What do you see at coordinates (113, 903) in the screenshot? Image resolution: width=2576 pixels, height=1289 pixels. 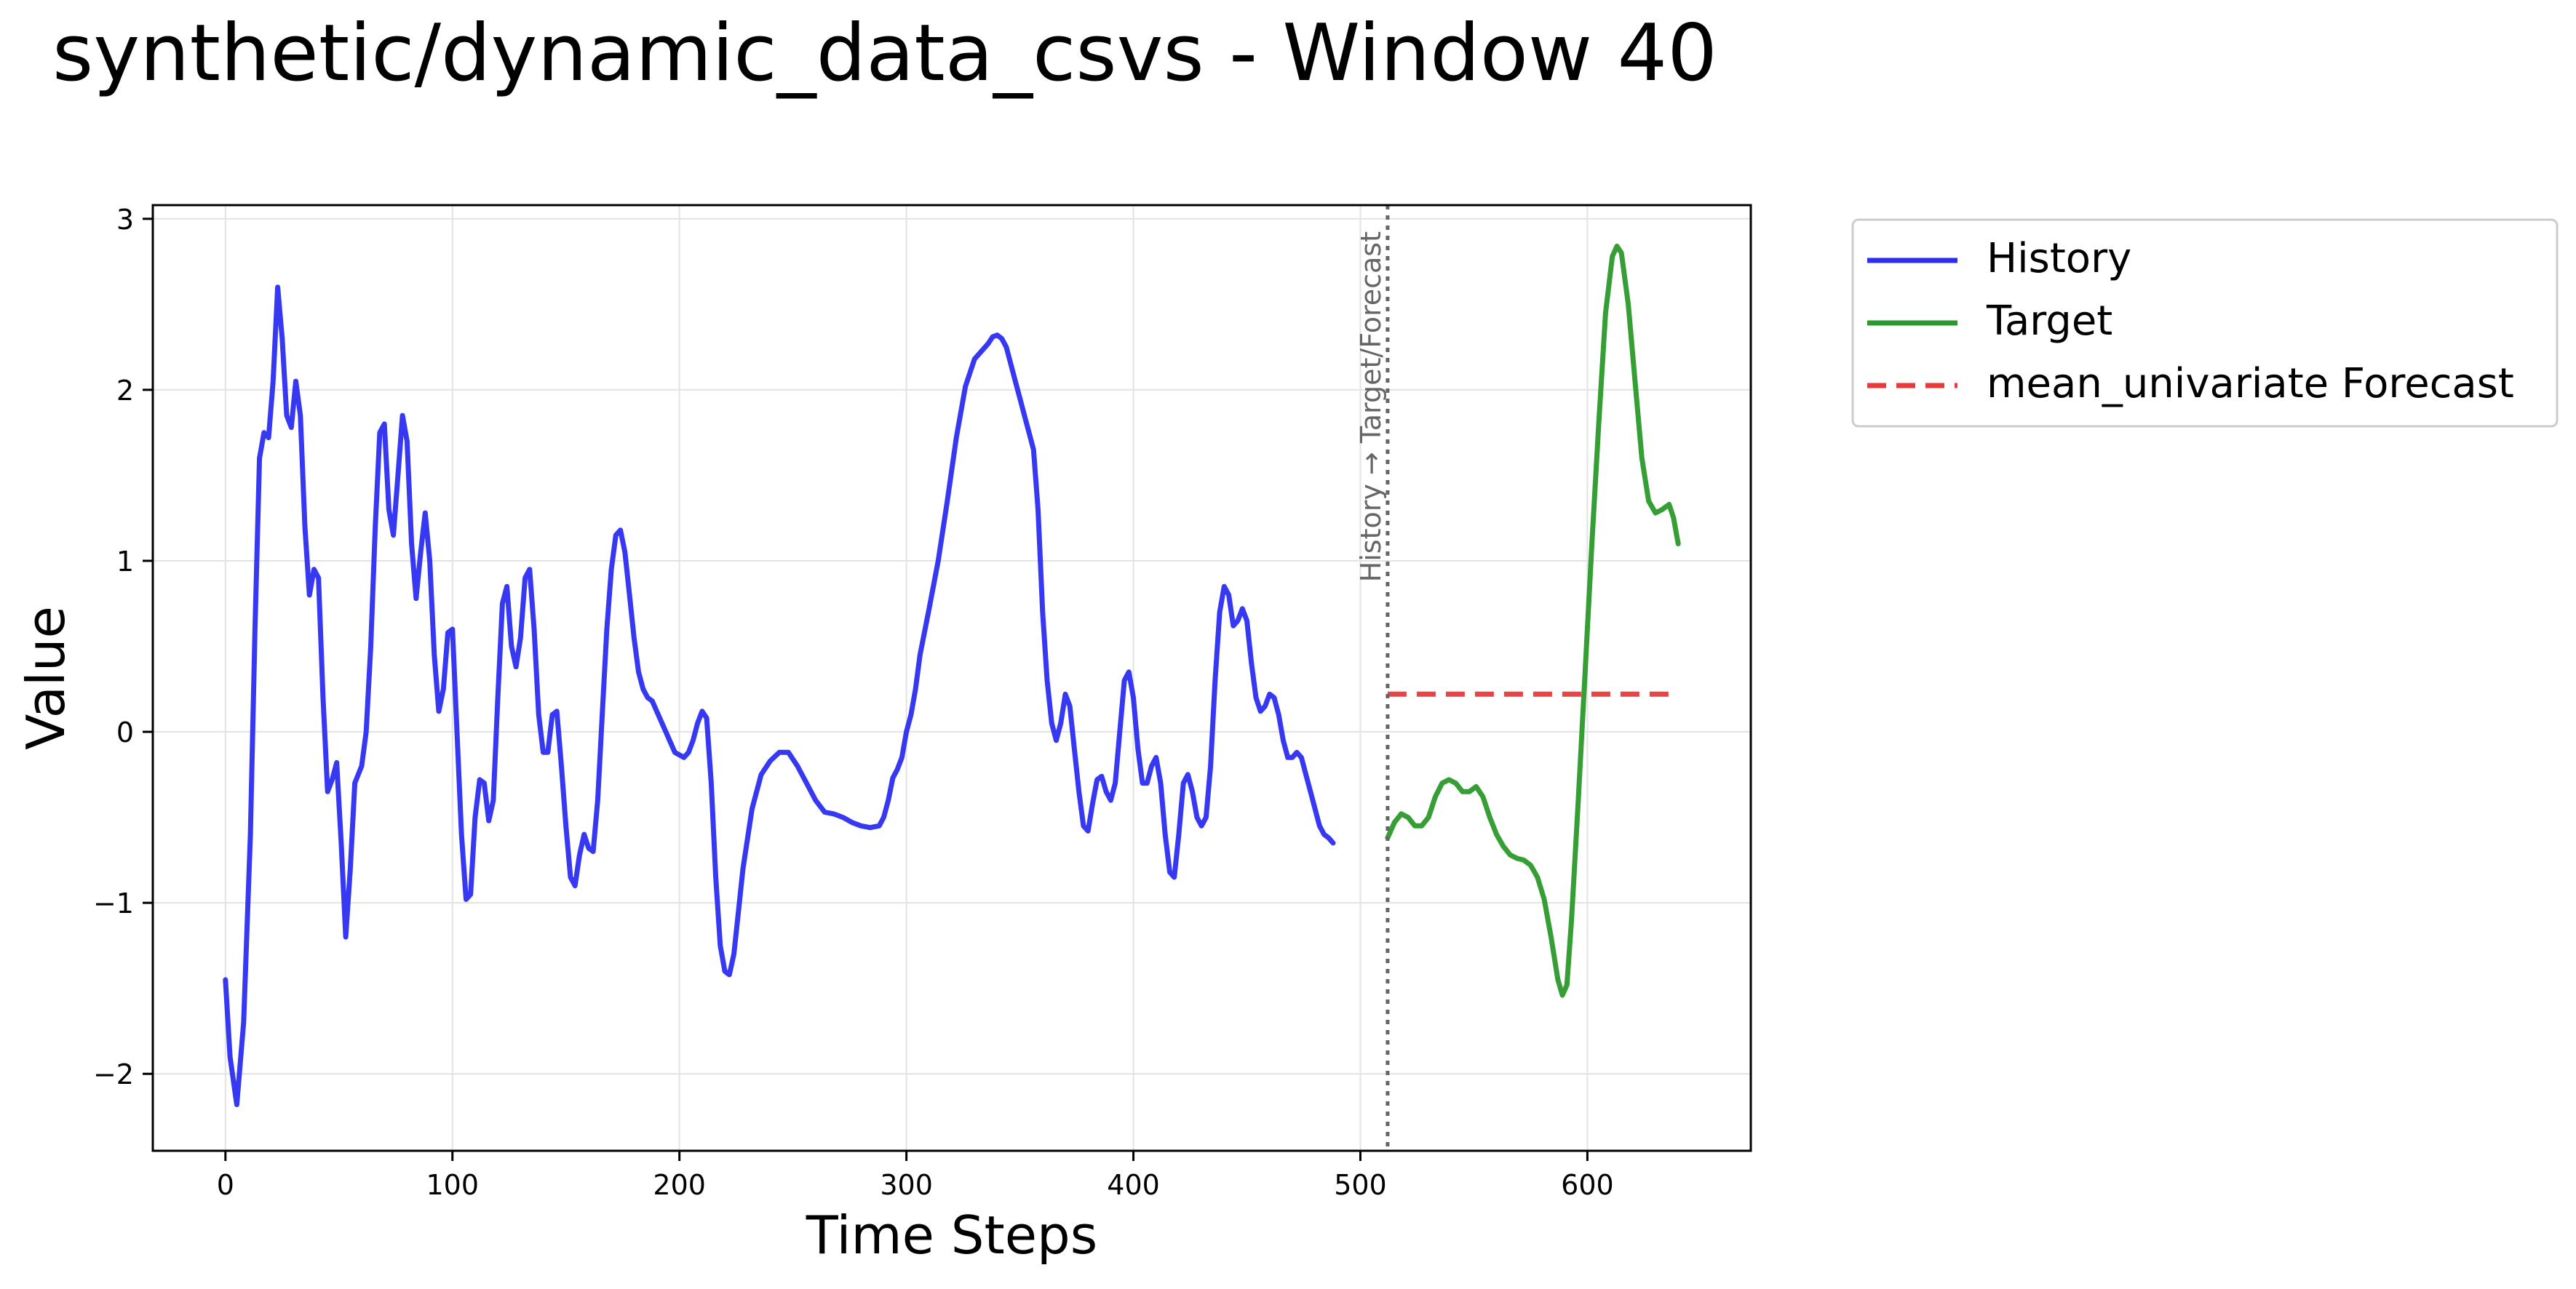 I see `y-tick-label: −1` at bounding box center [113, 903].